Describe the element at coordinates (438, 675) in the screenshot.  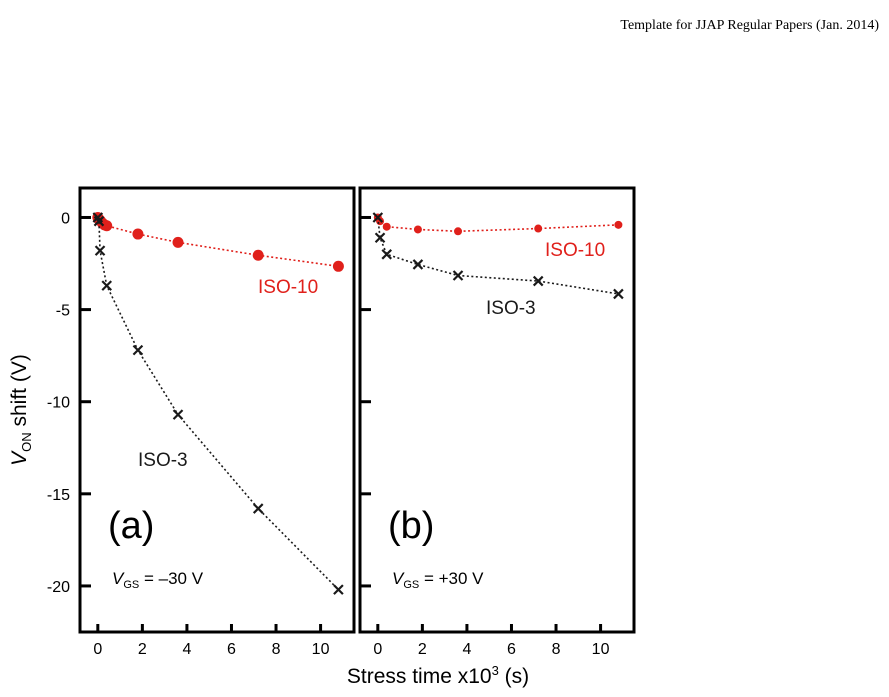
I see `x-axis-label: Stress time x103 (s)` at that location.